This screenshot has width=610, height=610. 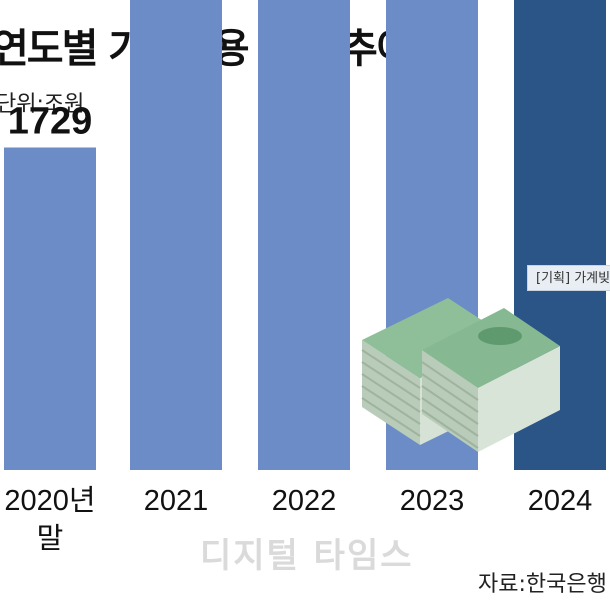 What do you see at coordinates (568, 278) in the screenshot?
I see `article-caption: [기획] 가계빚` at bounding box center [568, 278].